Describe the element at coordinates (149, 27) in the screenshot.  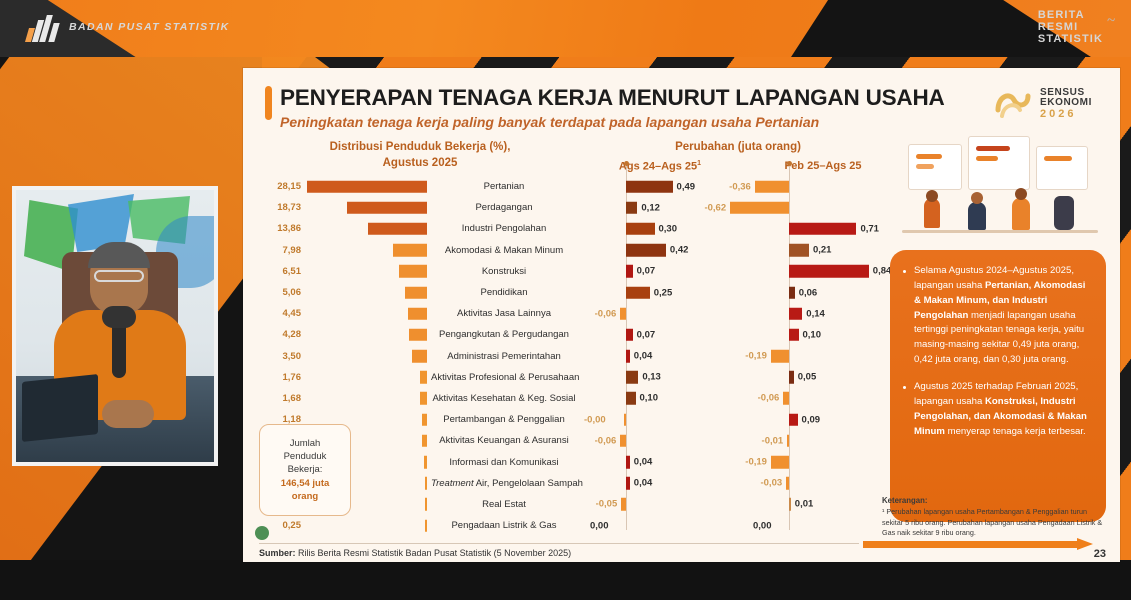
I see `bps-logo-text: BADAN PUSAT STATISTIK` at that location.